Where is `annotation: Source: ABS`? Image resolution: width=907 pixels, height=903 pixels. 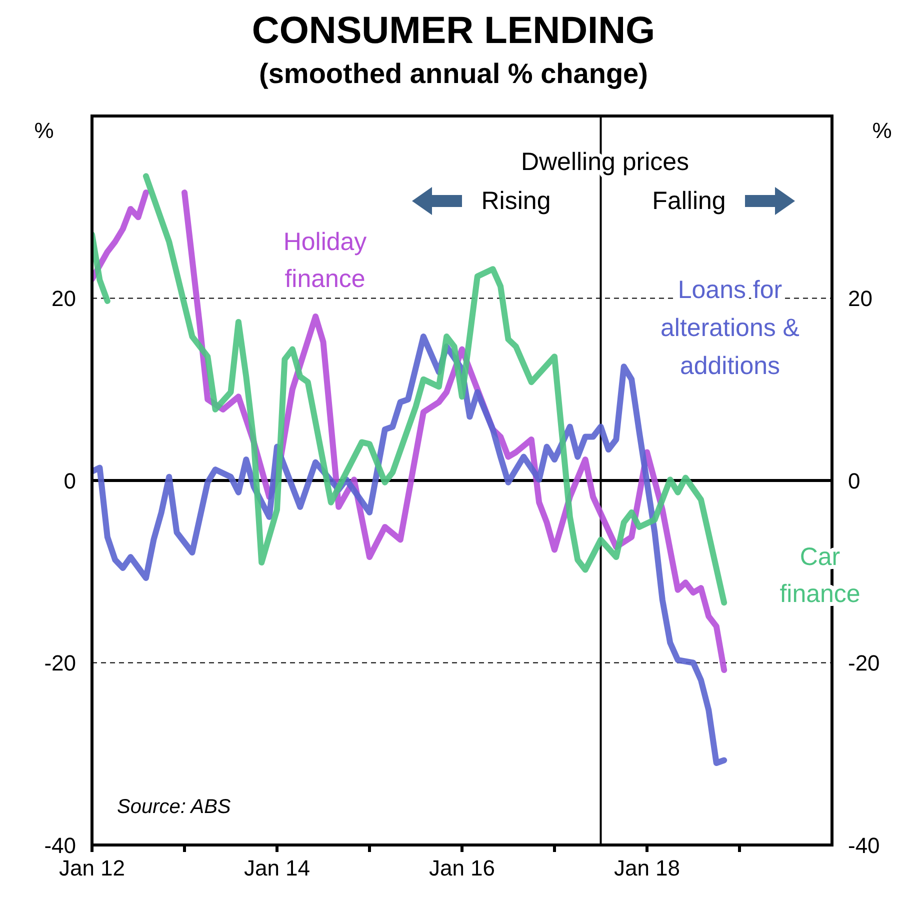
annotation: Source: ABS is located at coordinates (174, 807).